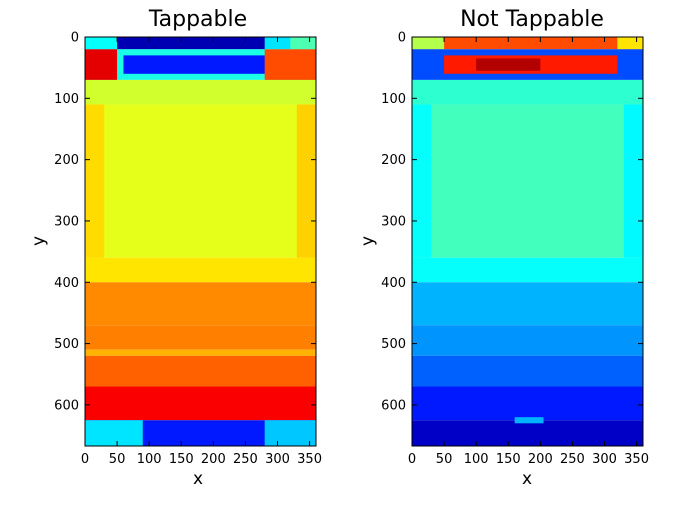  Describe the element at coordinates (532, 19) in the screenshot. I see `chart-title: Not Tappable` at that location.